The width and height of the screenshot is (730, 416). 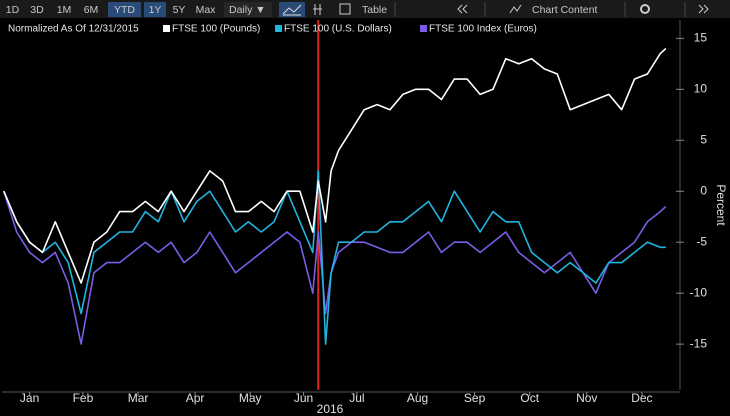 What do you see at coordinates (13, 10) in the screenshot?
I see `range-button: 1D` at bounding box center [13, 10].